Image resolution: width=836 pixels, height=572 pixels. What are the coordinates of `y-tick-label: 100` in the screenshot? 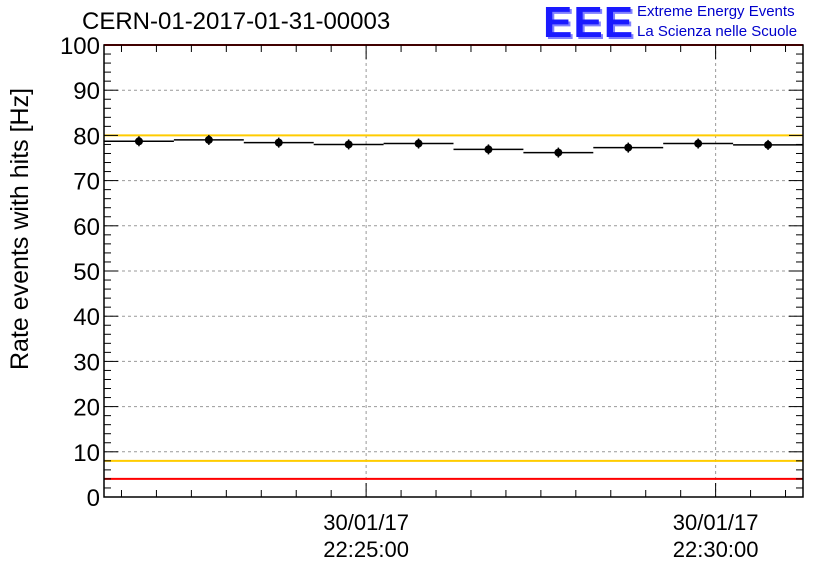 It's located at (80, 46).